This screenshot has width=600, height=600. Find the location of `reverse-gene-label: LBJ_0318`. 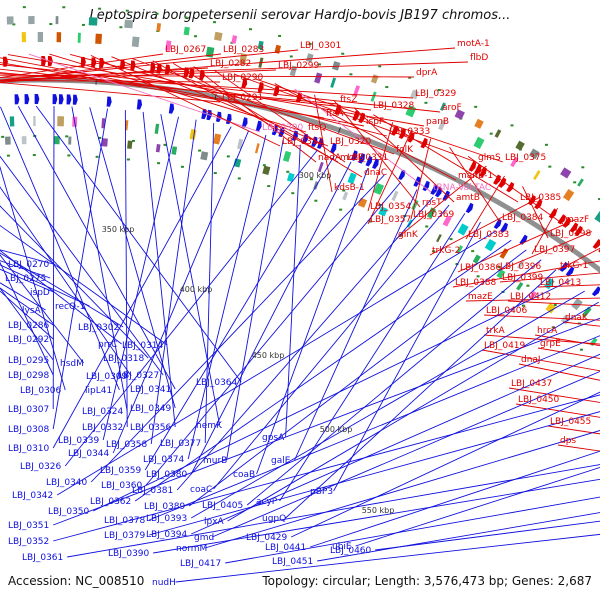

reverse-gene-label: LBJ_0318 is located at coordinates (124, 359).